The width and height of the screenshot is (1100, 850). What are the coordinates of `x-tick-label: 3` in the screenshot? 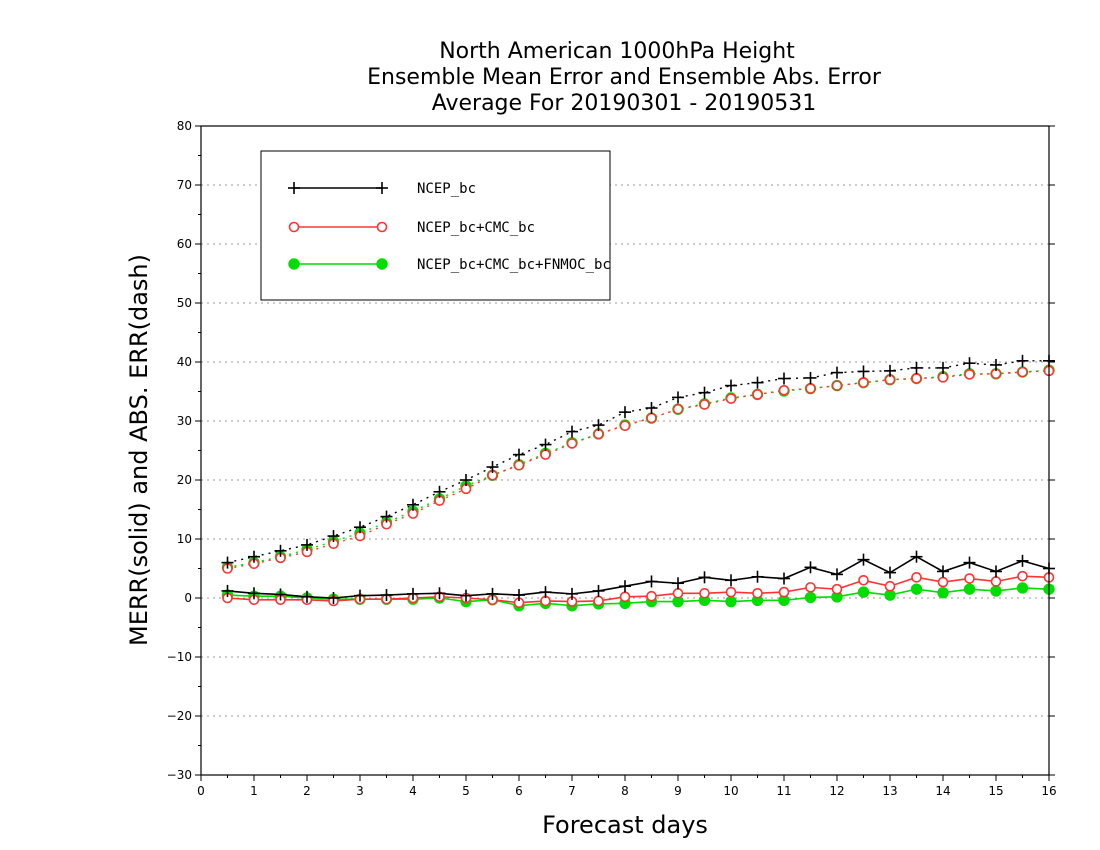 It's located at (360, 791).